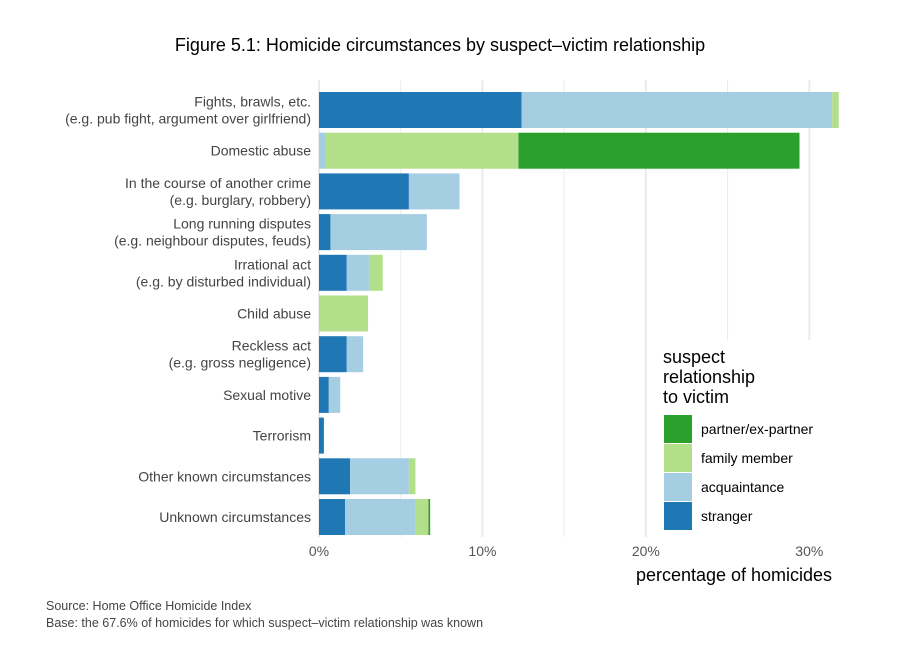 Image resolution: width=918 pixels, height=648 pixels. I want to click on bar-crime-acquaintance, so click(434, 191).